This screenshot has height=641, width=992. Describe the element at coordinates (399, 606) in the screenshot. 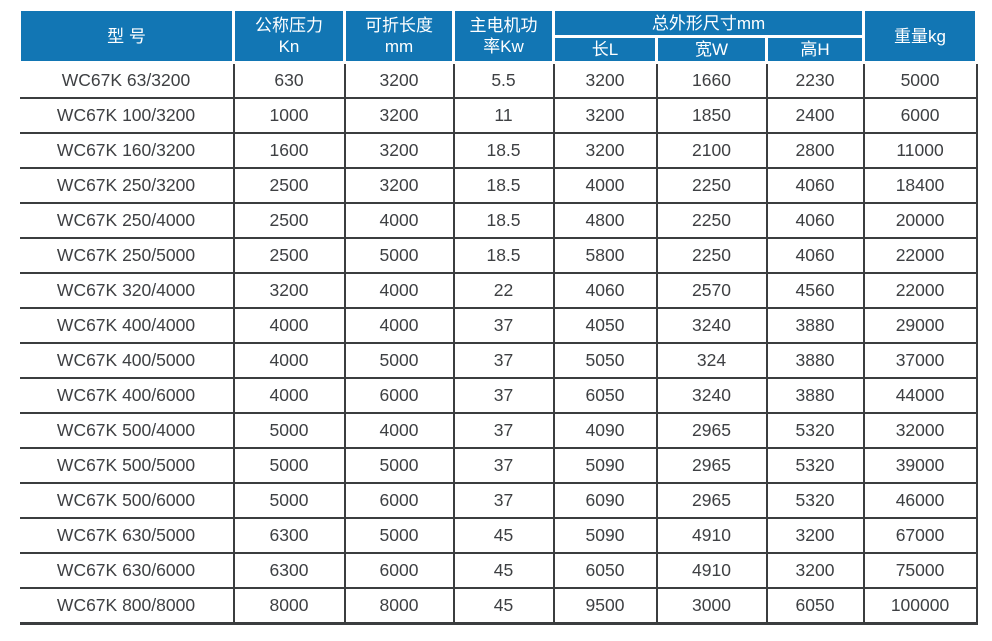

I see `cell-length-mm: 8000` at that location.